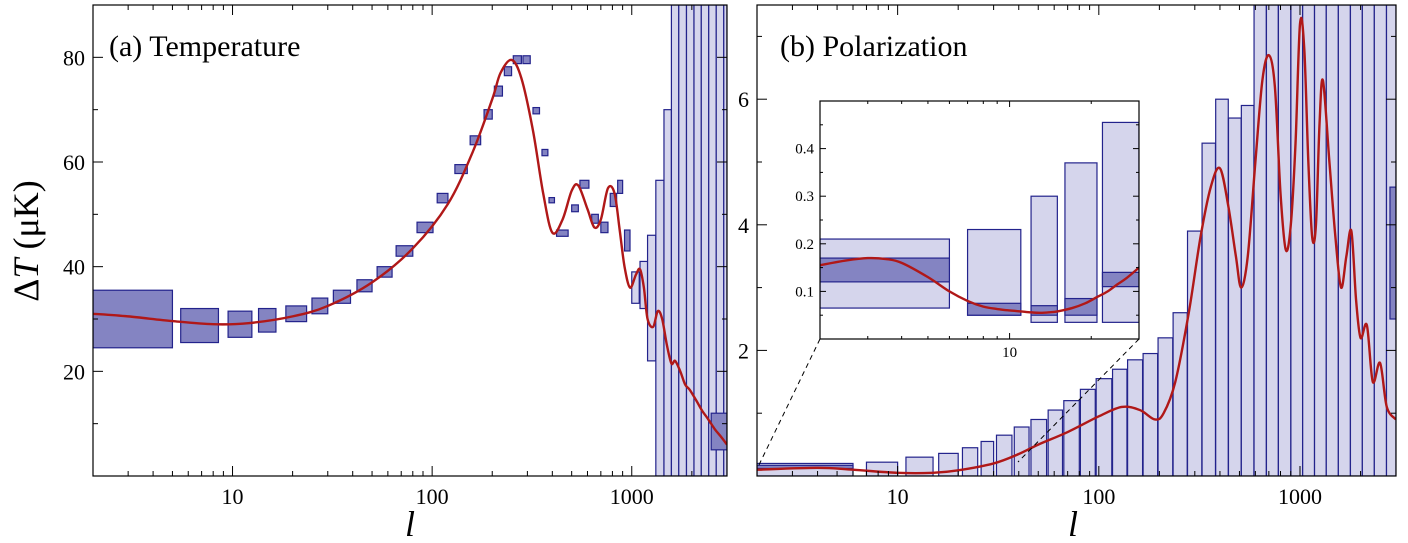 The width and height of the screenshot is (1408, 543). Describe the element at coordinates (1098, 496) in the screenshot. I see `b-x-tick-label: 100` at that location.